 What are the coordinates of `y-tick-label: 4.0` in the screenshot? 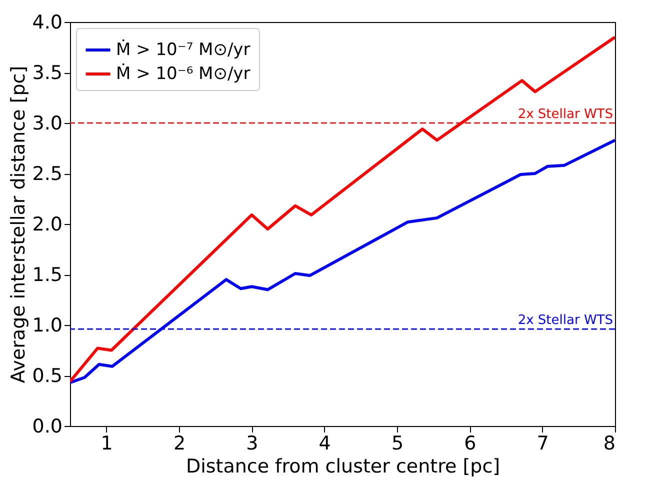 It's located at (47, 23).